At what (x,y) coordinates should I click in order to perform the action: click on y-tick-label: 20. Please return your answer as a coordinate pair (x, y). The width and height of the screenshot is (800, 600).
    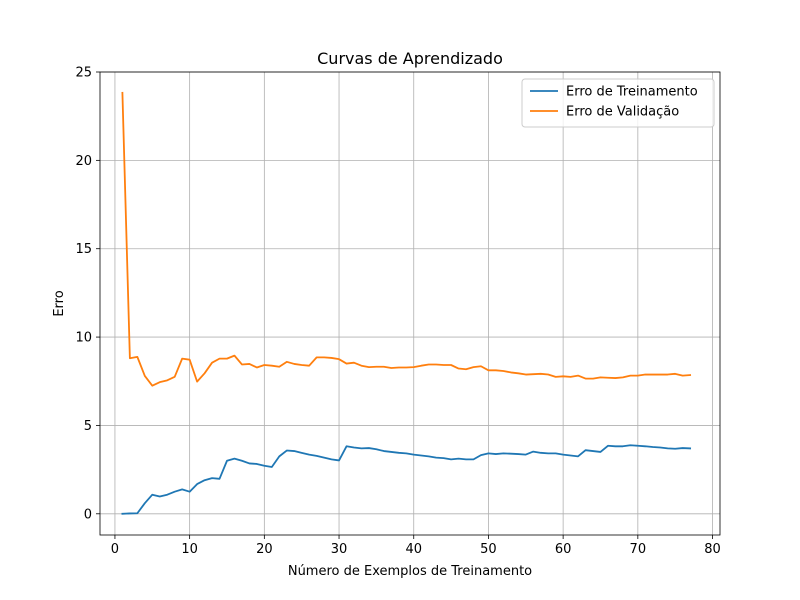
    Looking at the image, I should click on (83, 161).